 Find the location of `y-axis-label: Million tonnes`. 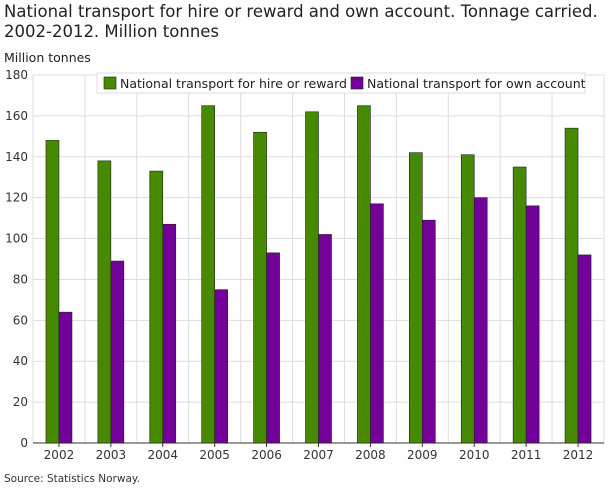

y-axis-label: Million tonnes is located at coordinates (47, 57).